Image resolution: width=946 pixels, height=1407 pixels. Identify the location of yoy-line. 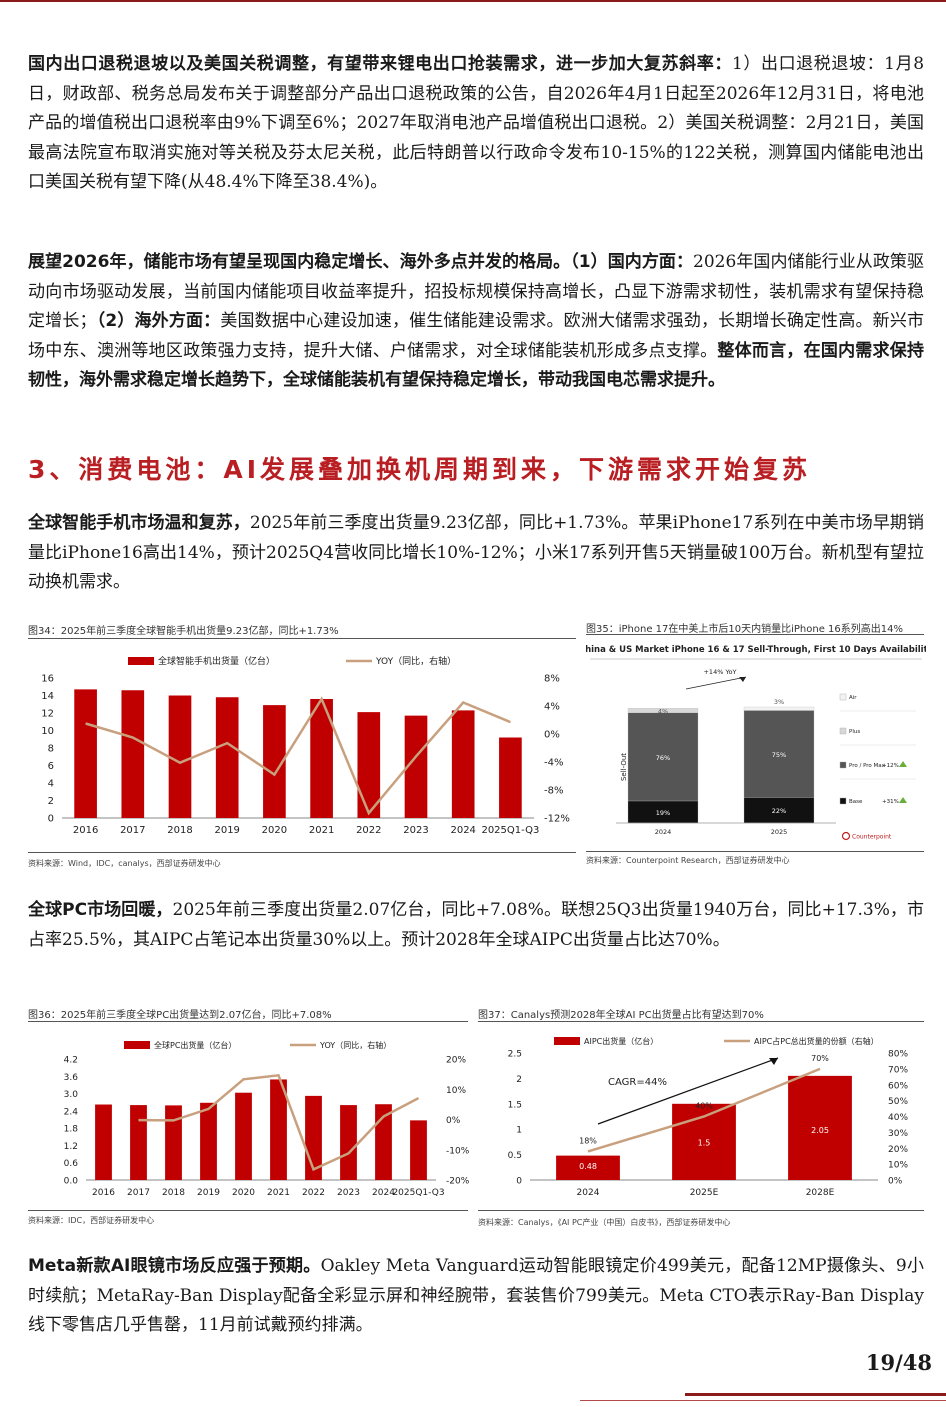
(298, 756).